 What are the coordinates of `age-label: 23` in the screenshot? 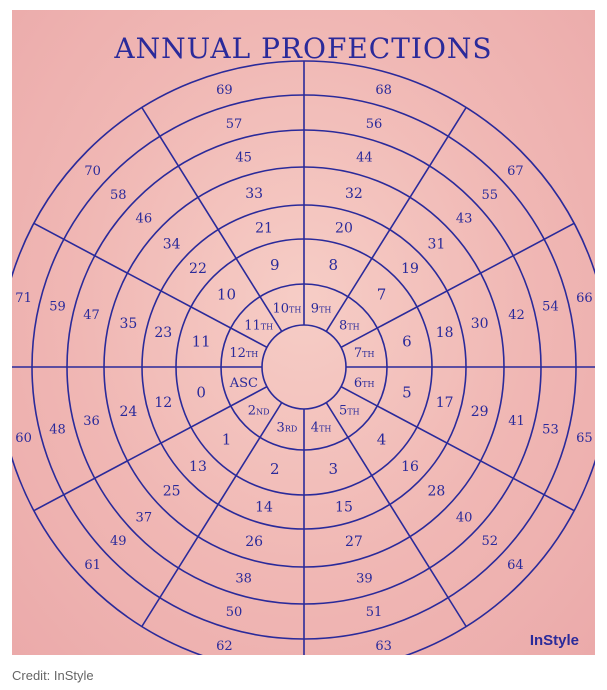 It's located at (163, 333).